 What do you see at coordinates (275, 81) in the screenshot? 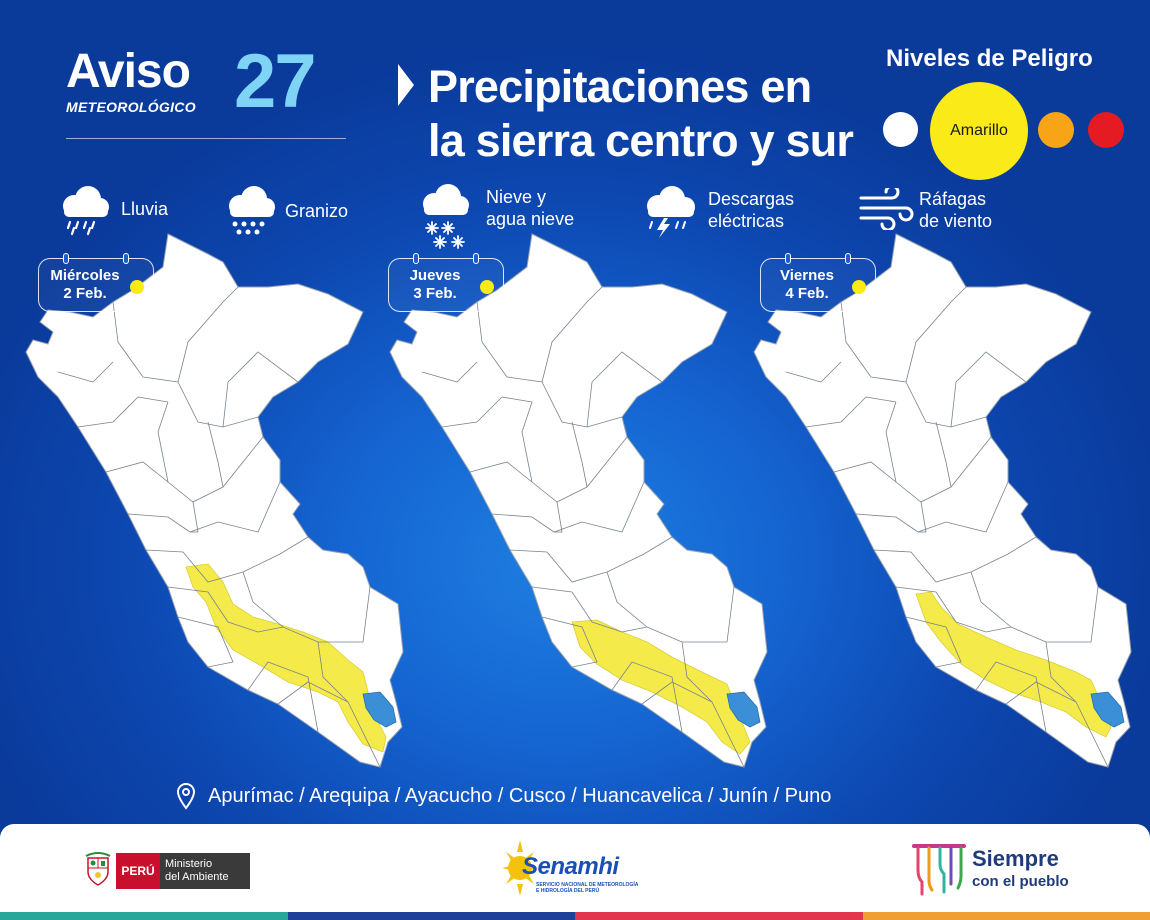
I see `aviso-number: 27` at bounding box center [275, 81].